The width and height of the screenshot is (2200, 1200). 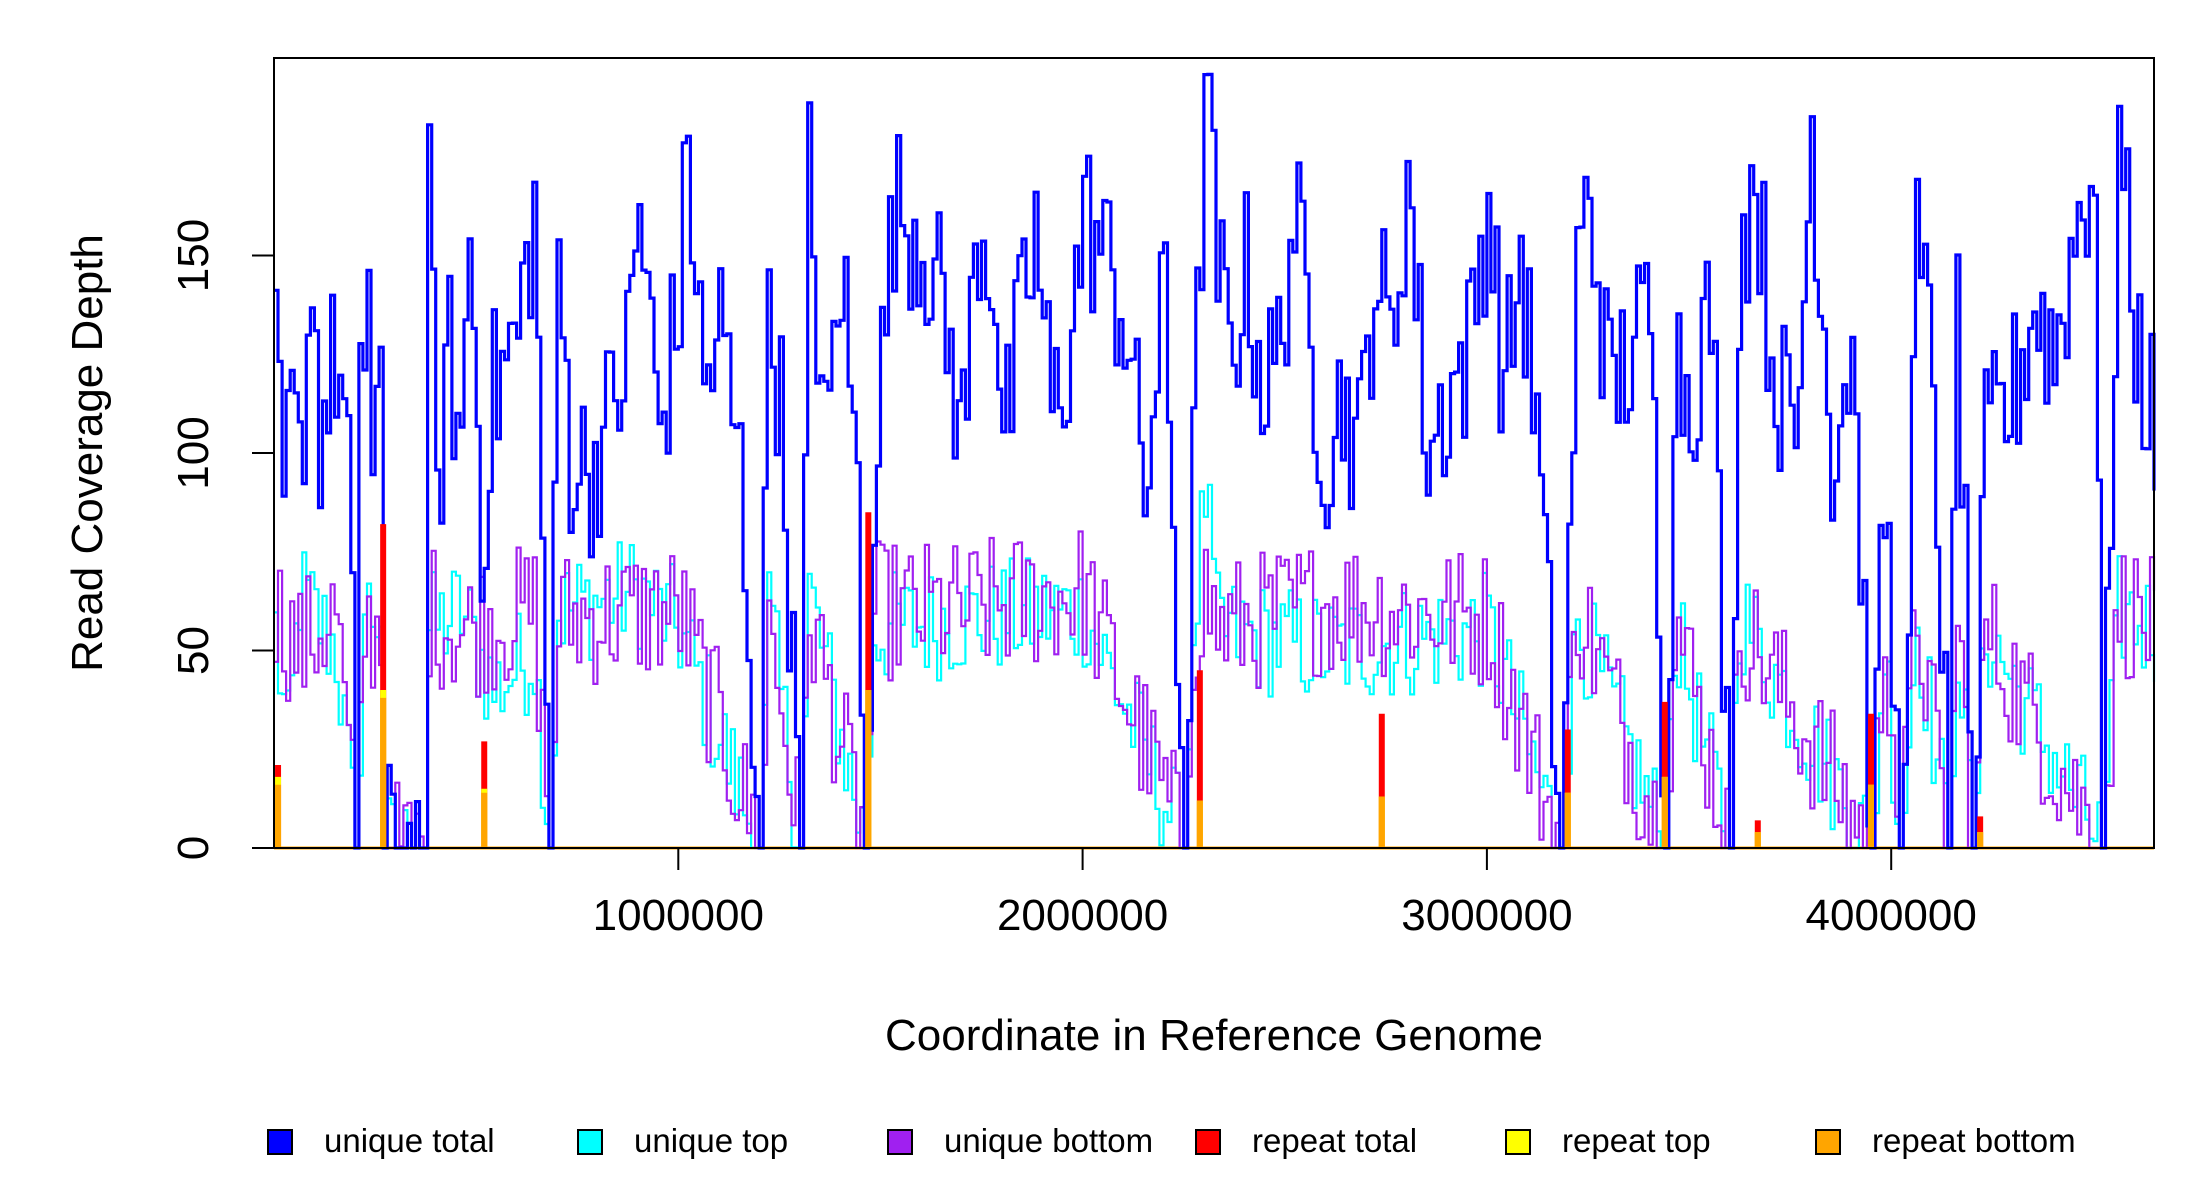 I want to click on legend-label-unique-total: unique total, so click(x=409, y=1140).